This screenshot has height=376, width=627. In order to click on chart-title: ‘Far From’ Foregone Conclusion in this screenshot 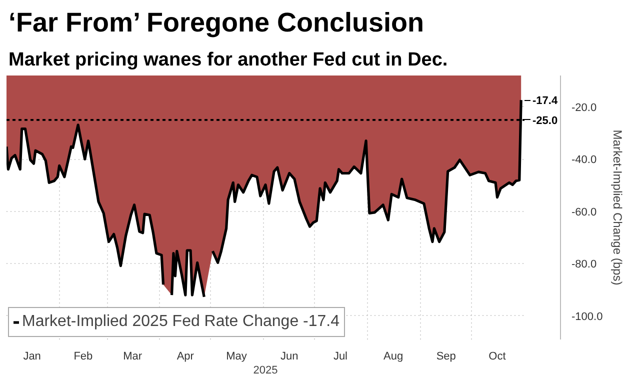, I will do `click(216, 23)`.